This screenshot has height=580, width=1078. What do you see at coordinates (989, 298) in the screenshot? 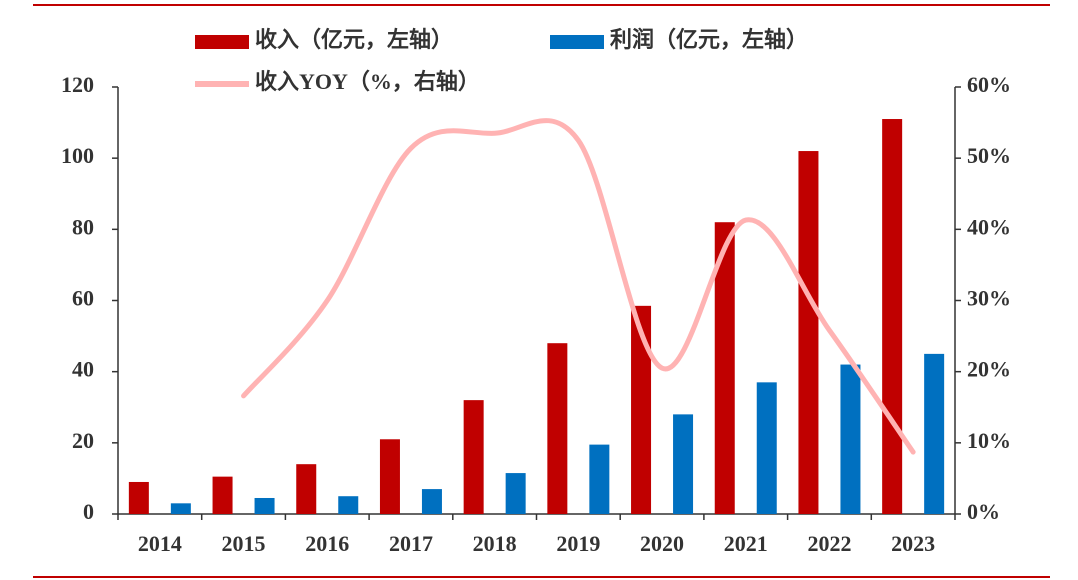
I see `y2-tick-label: 30%` at bounding box center [989, 298].